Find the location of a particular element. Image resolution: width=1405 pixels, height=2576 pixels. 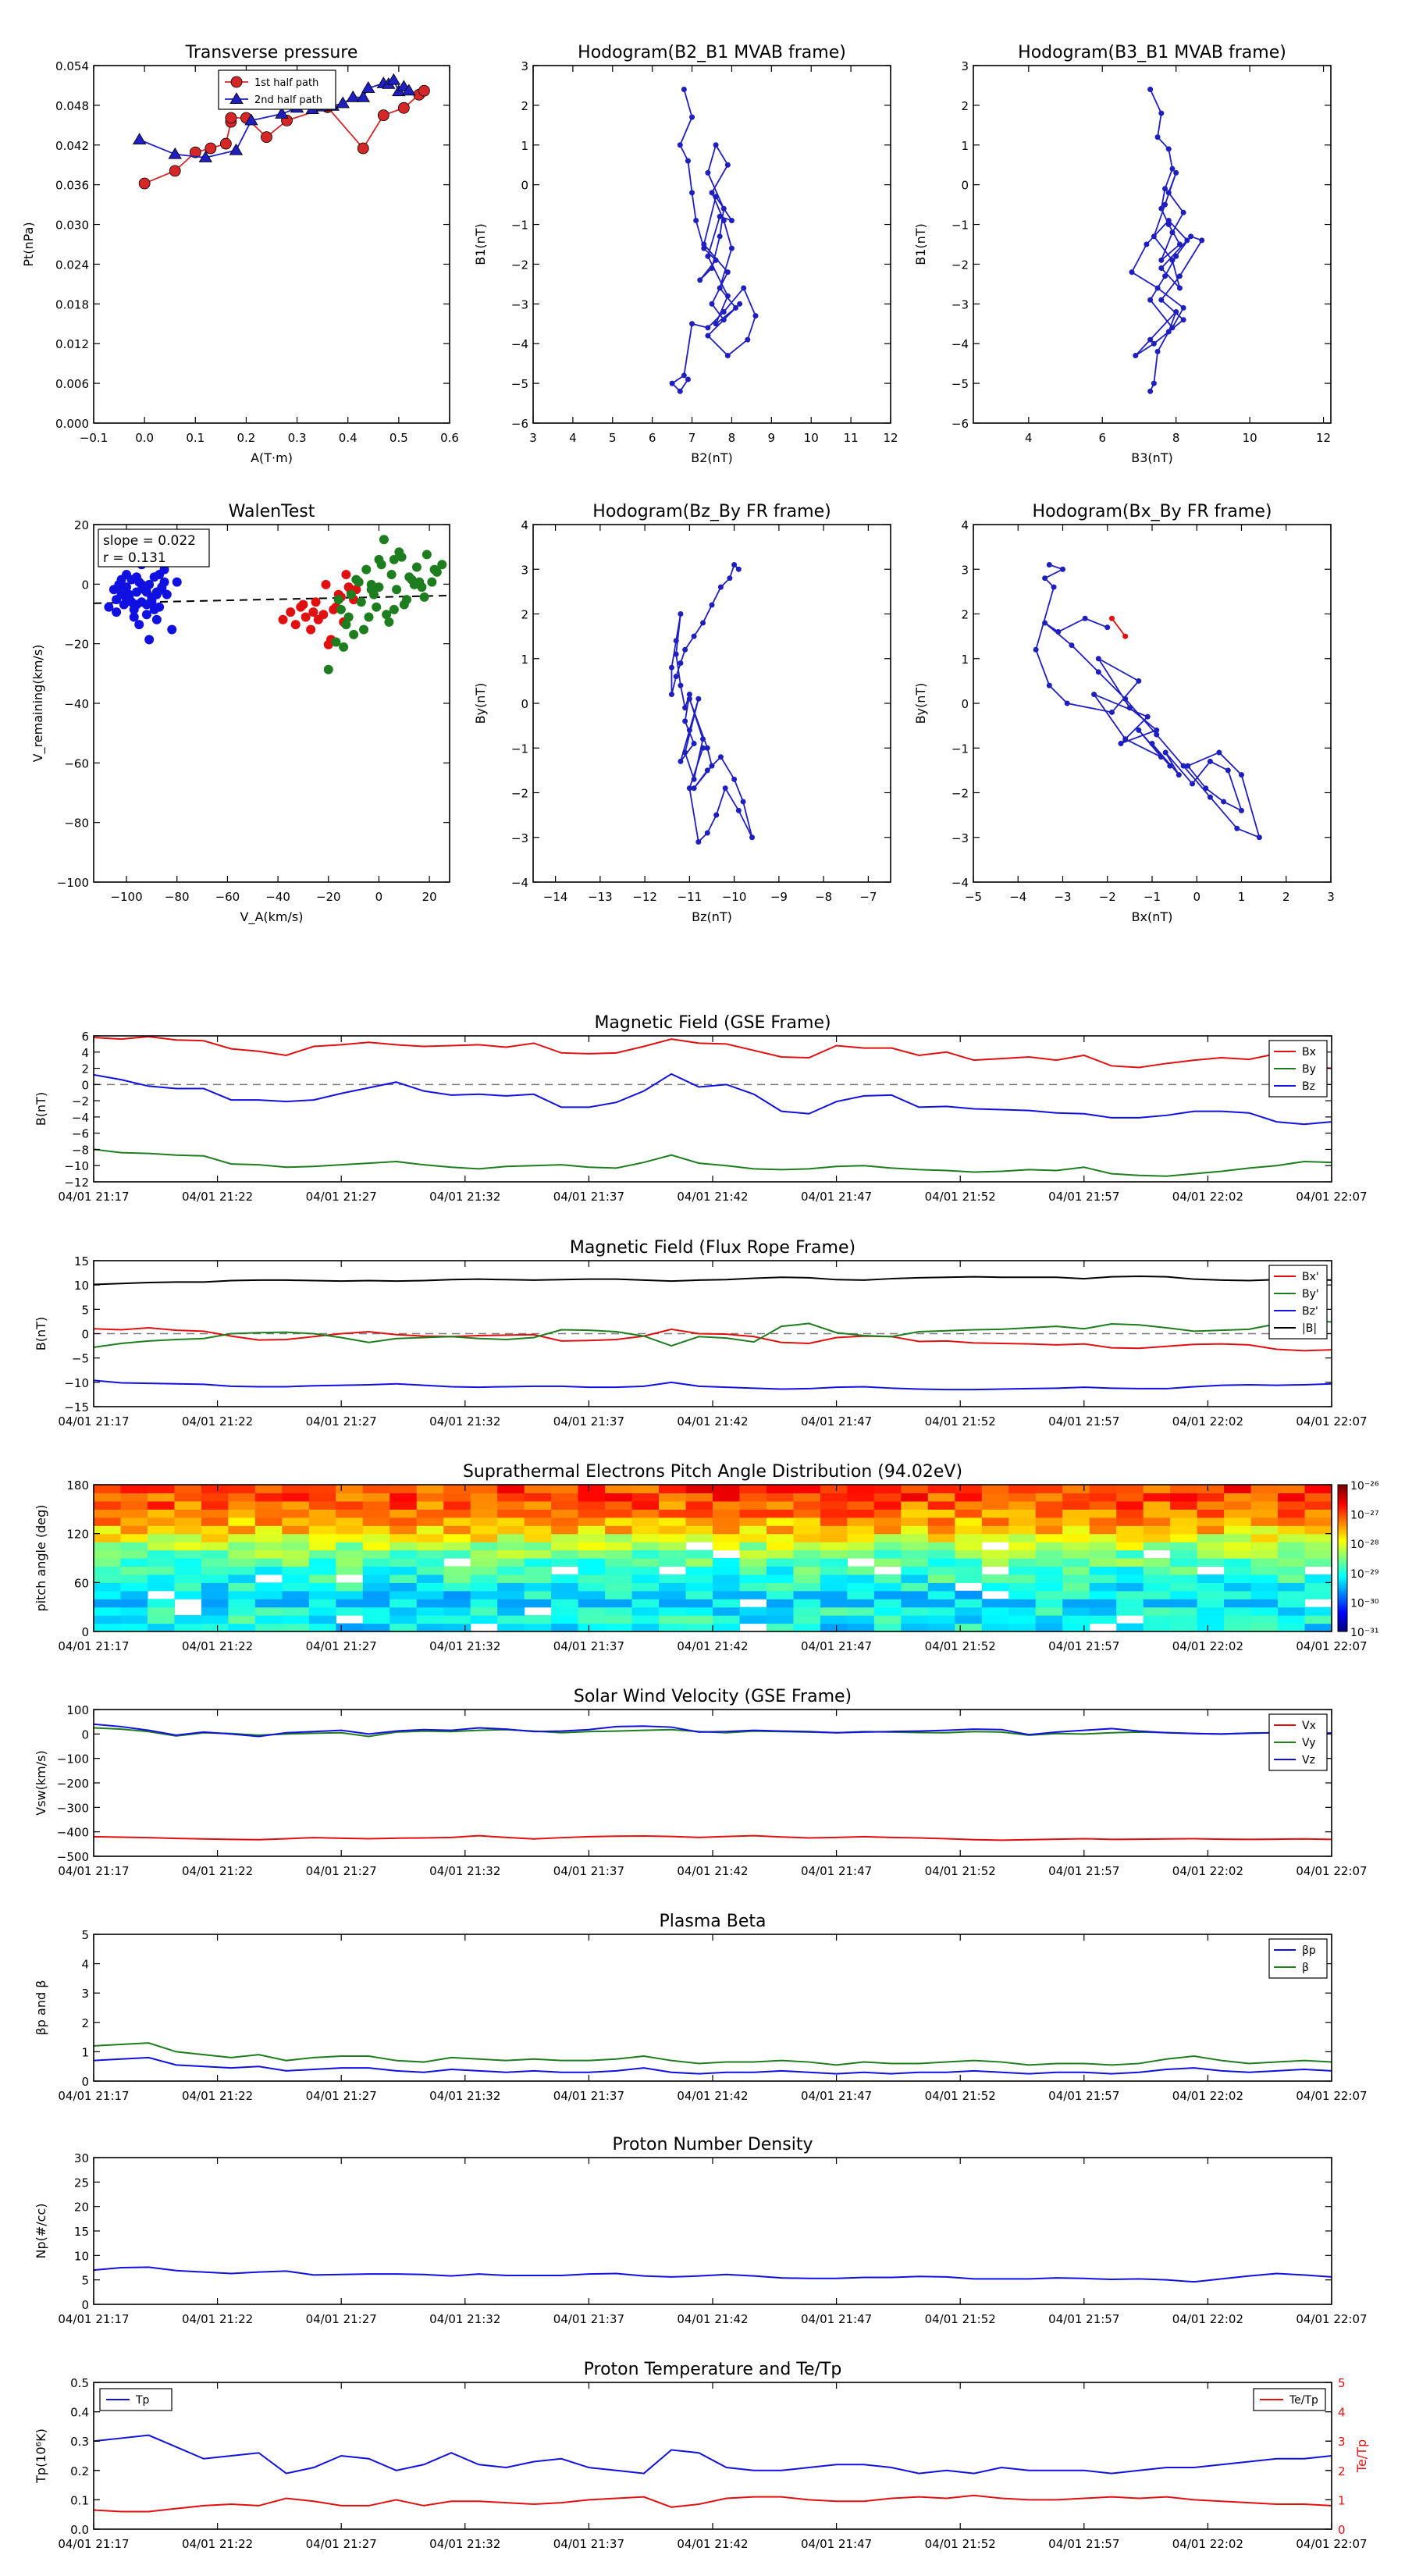

x-tick-label: 3 is located at coordinates (1331, 897).